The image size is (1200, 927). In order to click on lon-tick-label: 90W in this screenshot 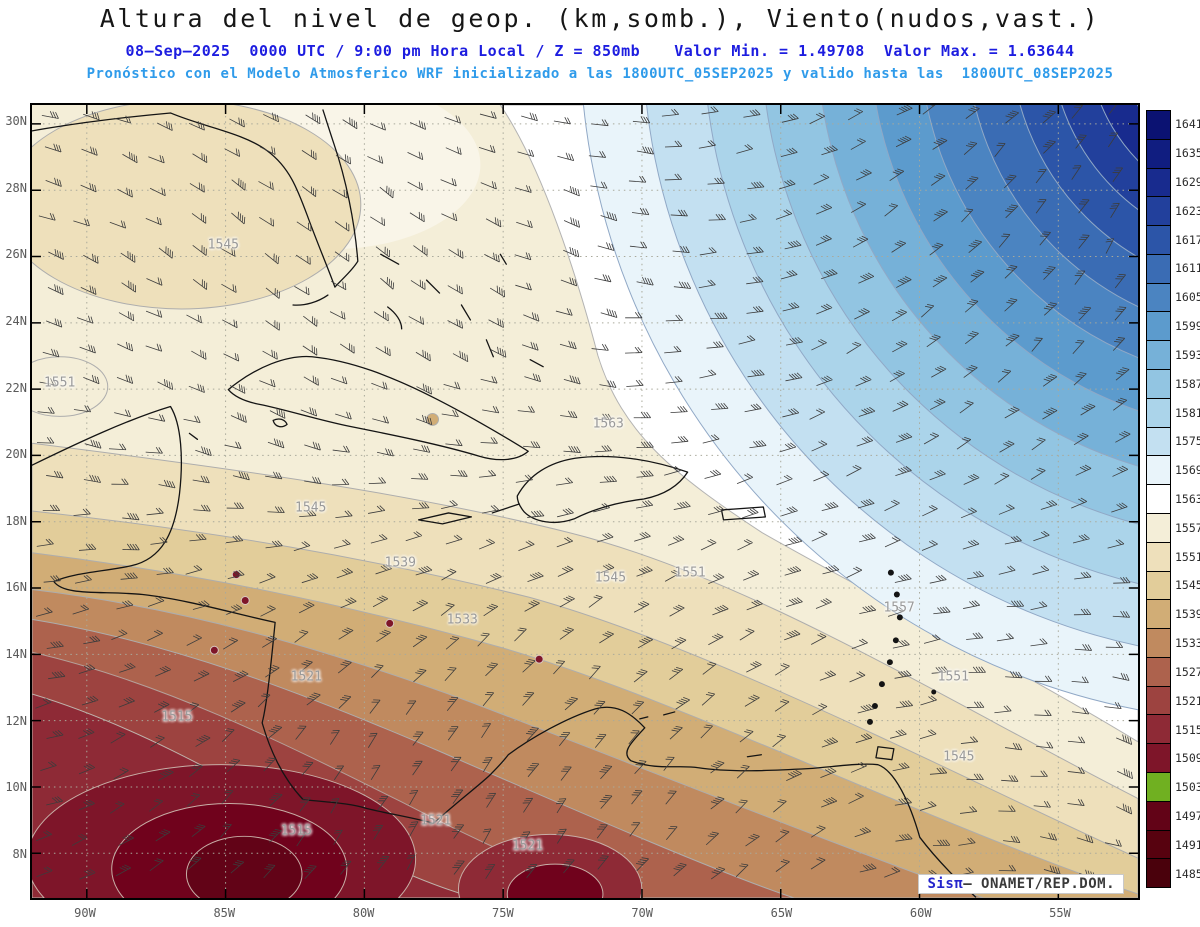, I will do `click(85, 913)`.